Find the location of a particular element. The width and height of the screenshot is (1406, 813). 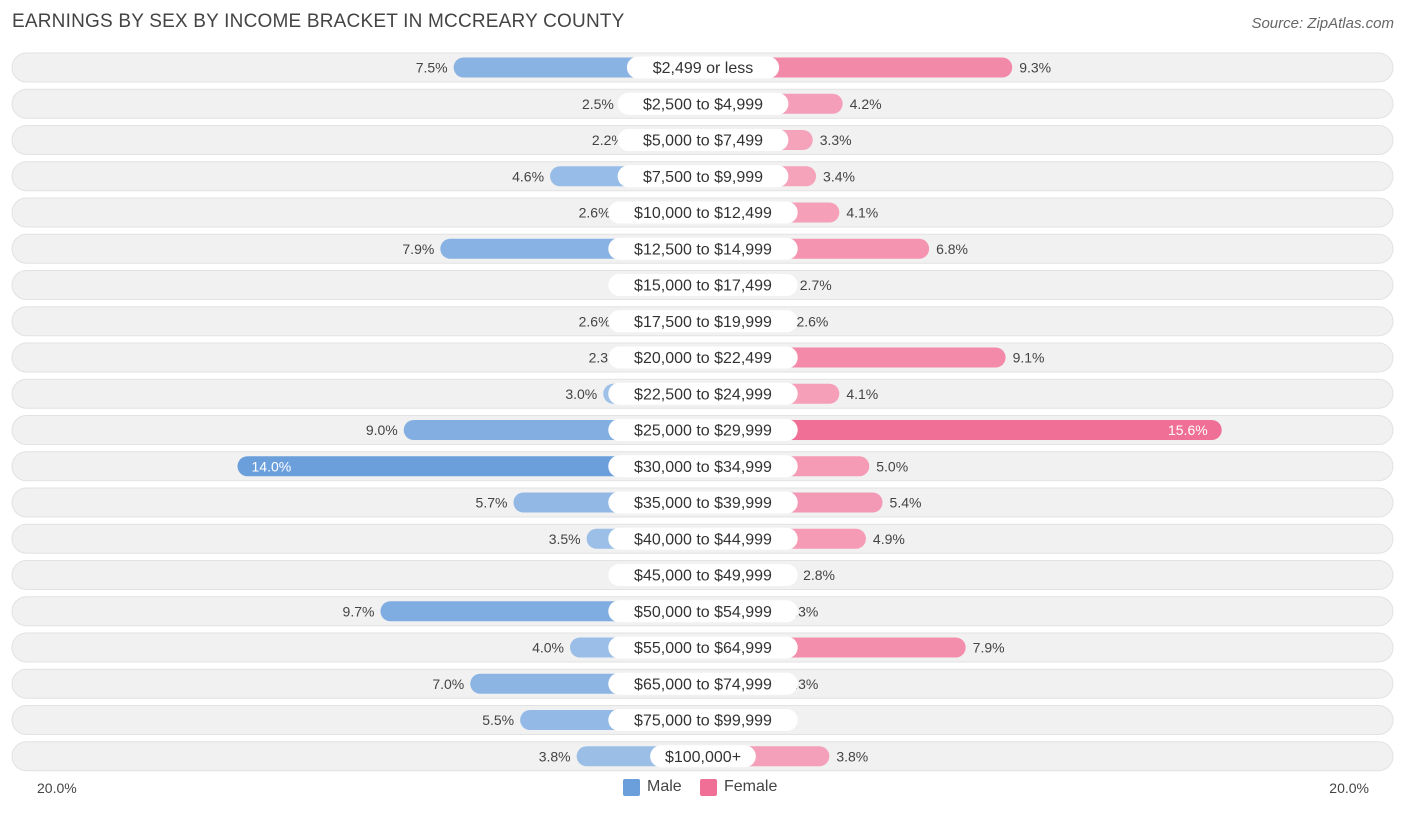

female-value-label: 5.4% is located at coordinates (906, 503).